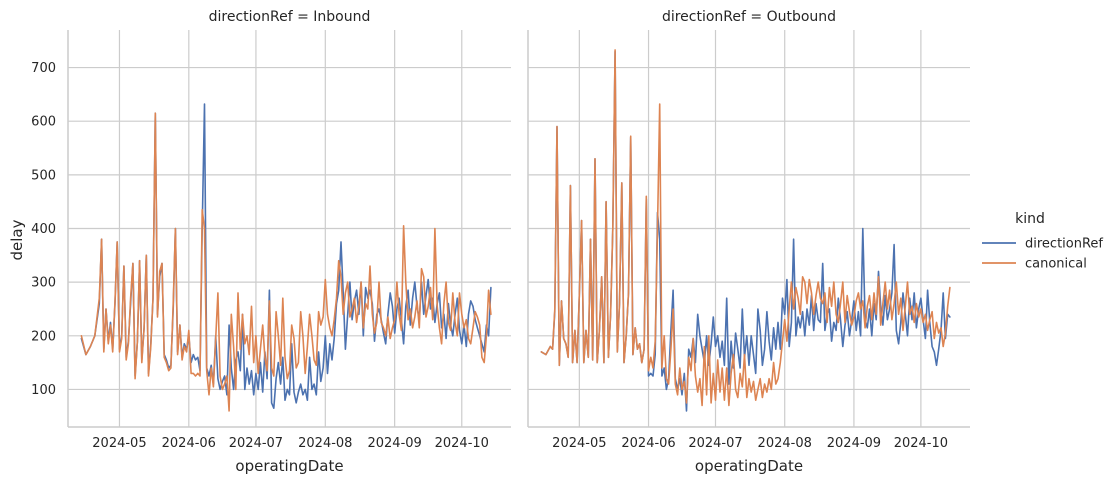 The width and height of the screenshot is (1120, 488). What do you see at coordinates (1056, 264) in the screenshot?
I see `legend-label: canonical` at bounding box center [1056, 264].